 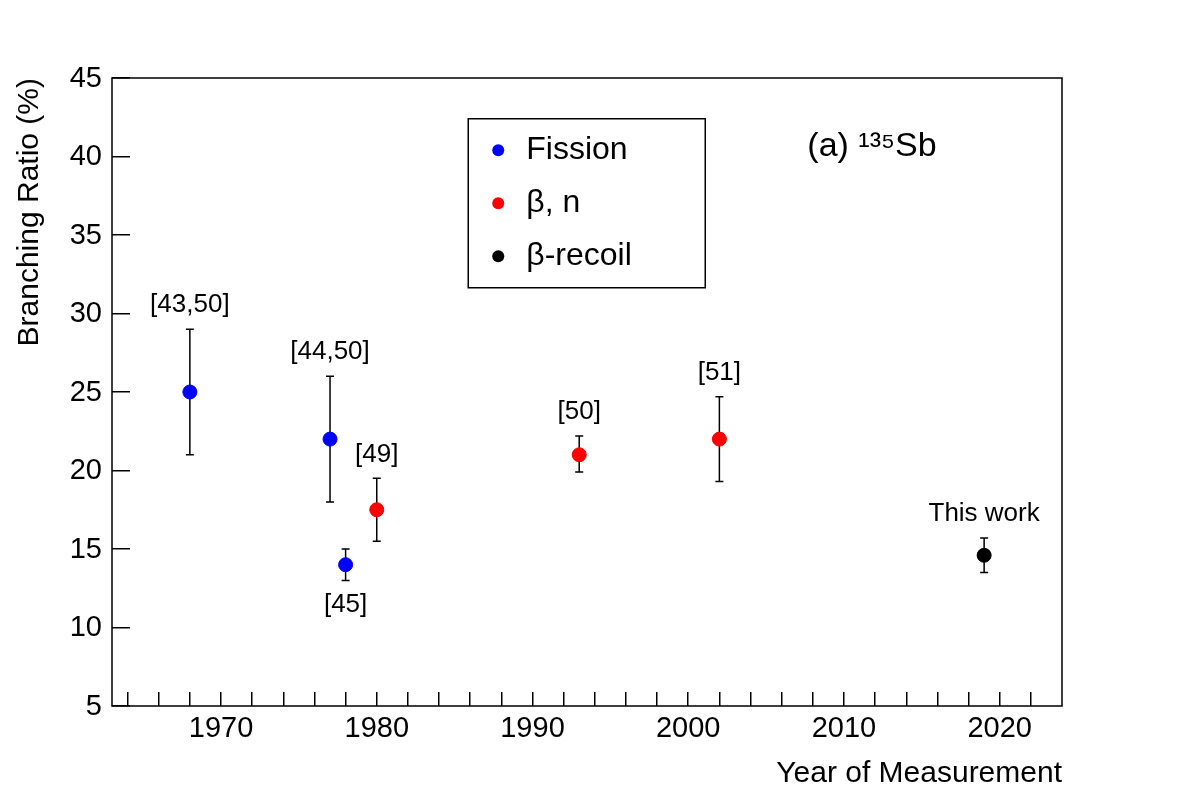 What do you see at coordinates (85, 390) in the screenshot?
I see `y-tick-label: 25` at bounding box center [85, 390].